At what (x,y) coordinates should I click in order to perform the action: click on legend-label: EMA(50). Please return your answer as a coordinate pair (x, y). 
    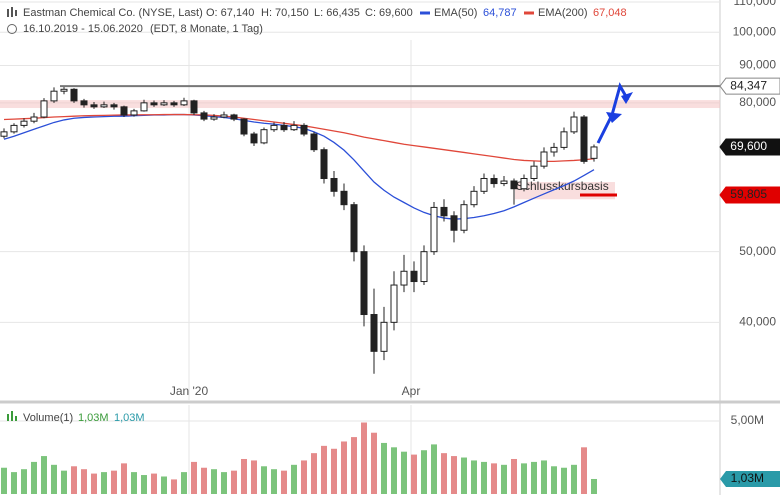
    Looking at the image, I should click on (455, 13).